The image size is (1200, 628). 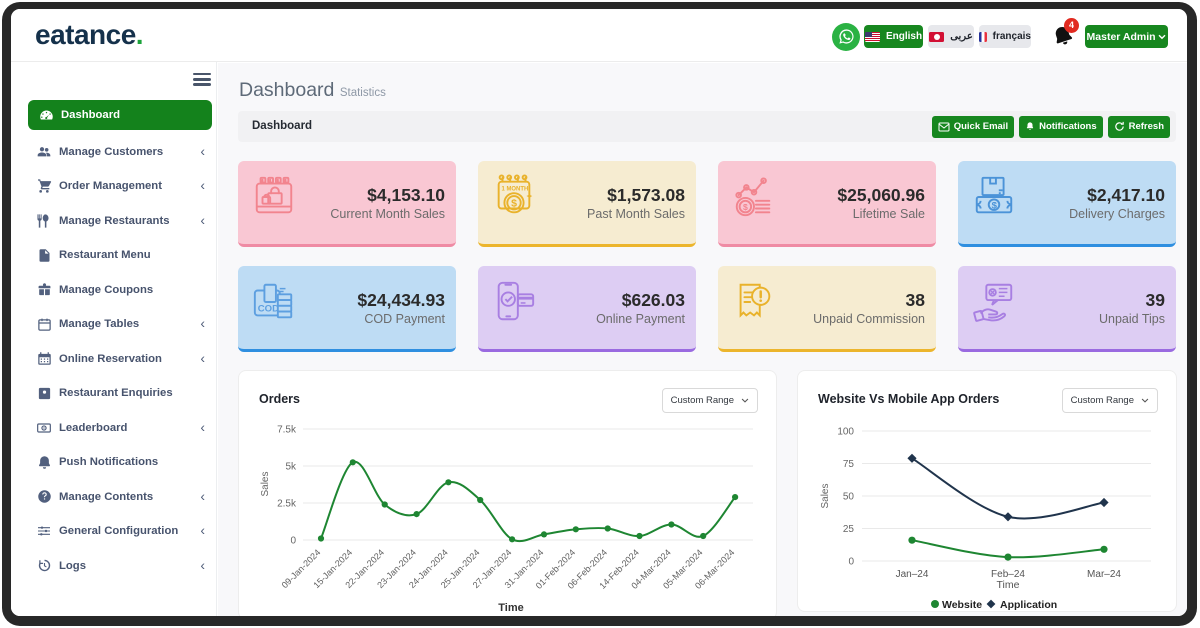 I want to click on svg-text: 75, so click(x=849, y=464).